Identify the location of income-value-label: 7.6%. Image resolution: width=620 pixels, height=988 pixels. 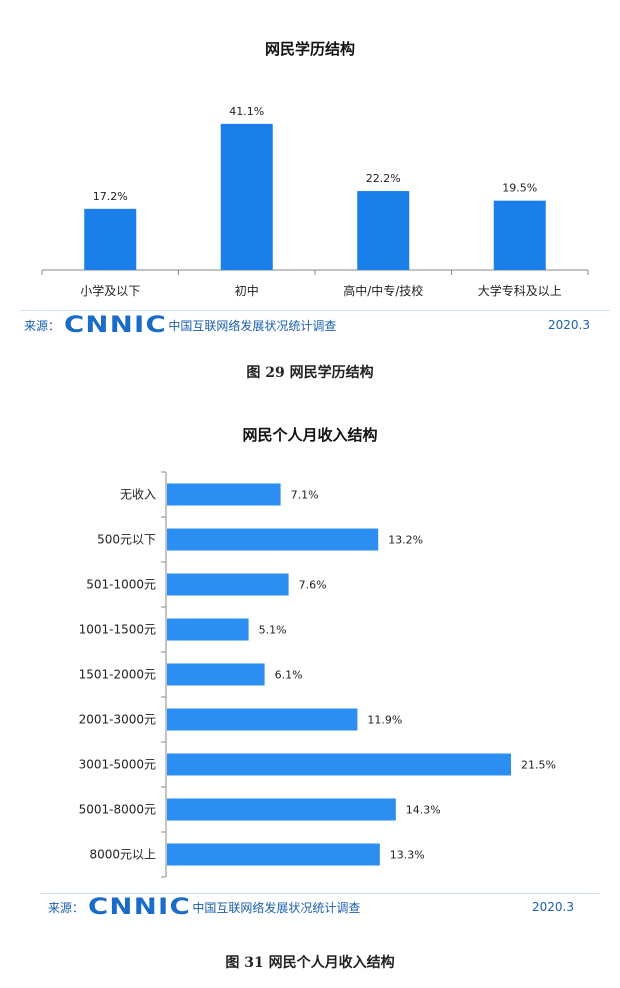
(313, 585).